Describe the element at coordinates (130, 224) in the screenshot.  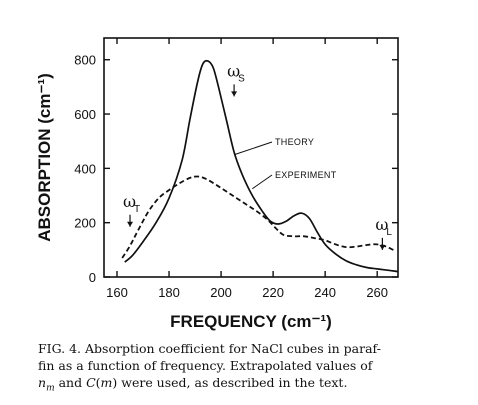
I see `annotation-omega-t-arrow-head` at that location.